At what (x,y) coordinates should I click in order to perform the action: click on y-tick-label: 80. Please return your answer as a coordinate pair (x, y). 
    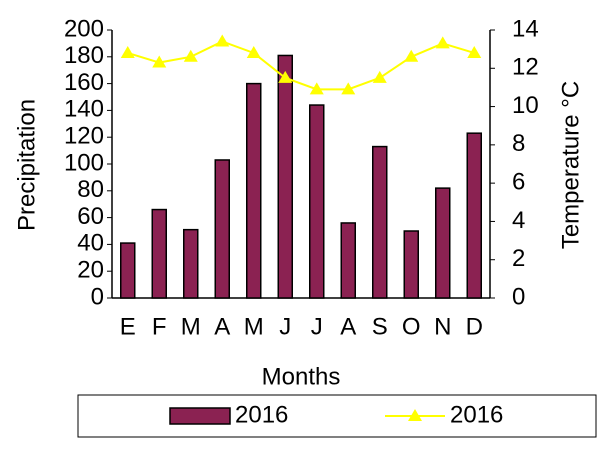
    Looking at the image, I should click on (90, 189).